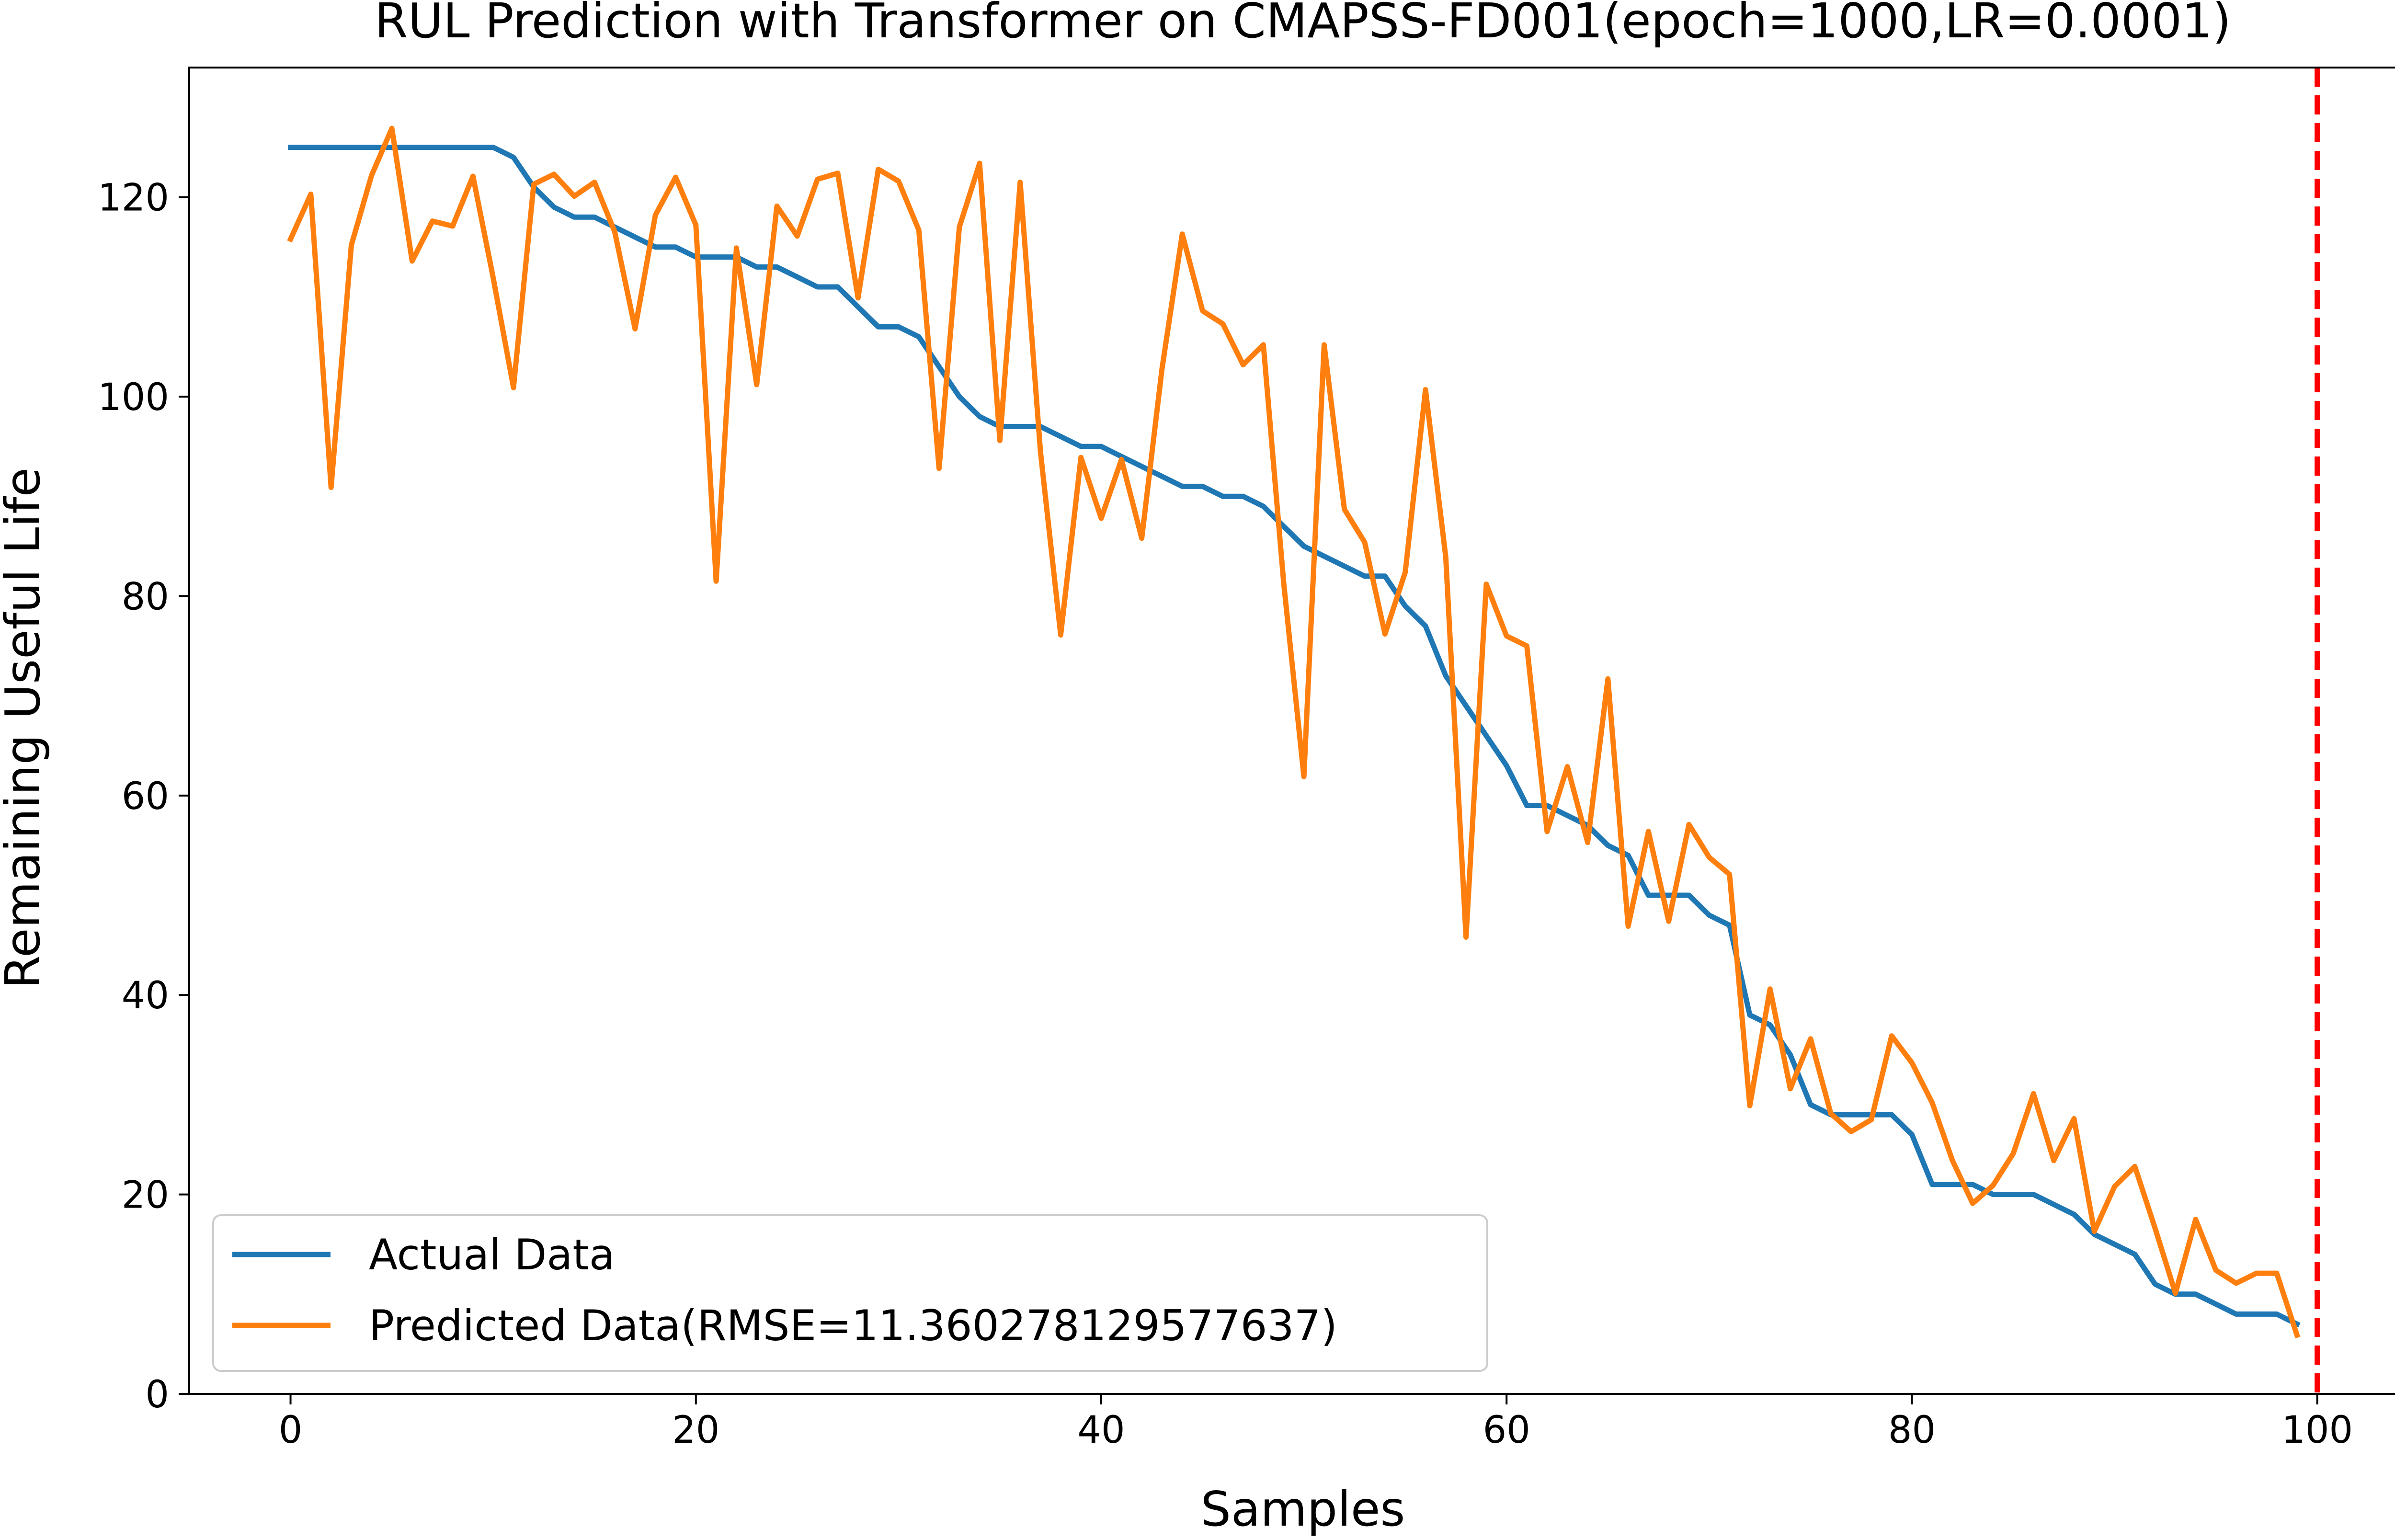 This screenshot has width=2395, height=1540. I want to click on legend-box, so click(850, 1293).